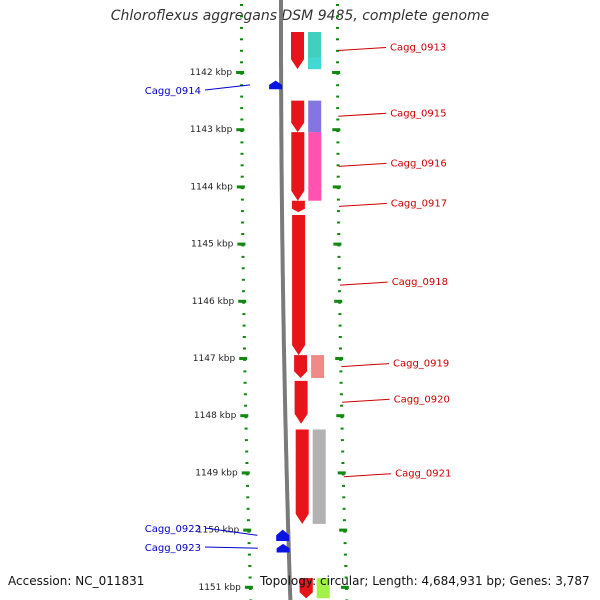 This screenshot has height=600, width=600. Describe the element at coordinates (419, 203) in the screenshot. I see `gene-label: Cagg_0917` at that location.